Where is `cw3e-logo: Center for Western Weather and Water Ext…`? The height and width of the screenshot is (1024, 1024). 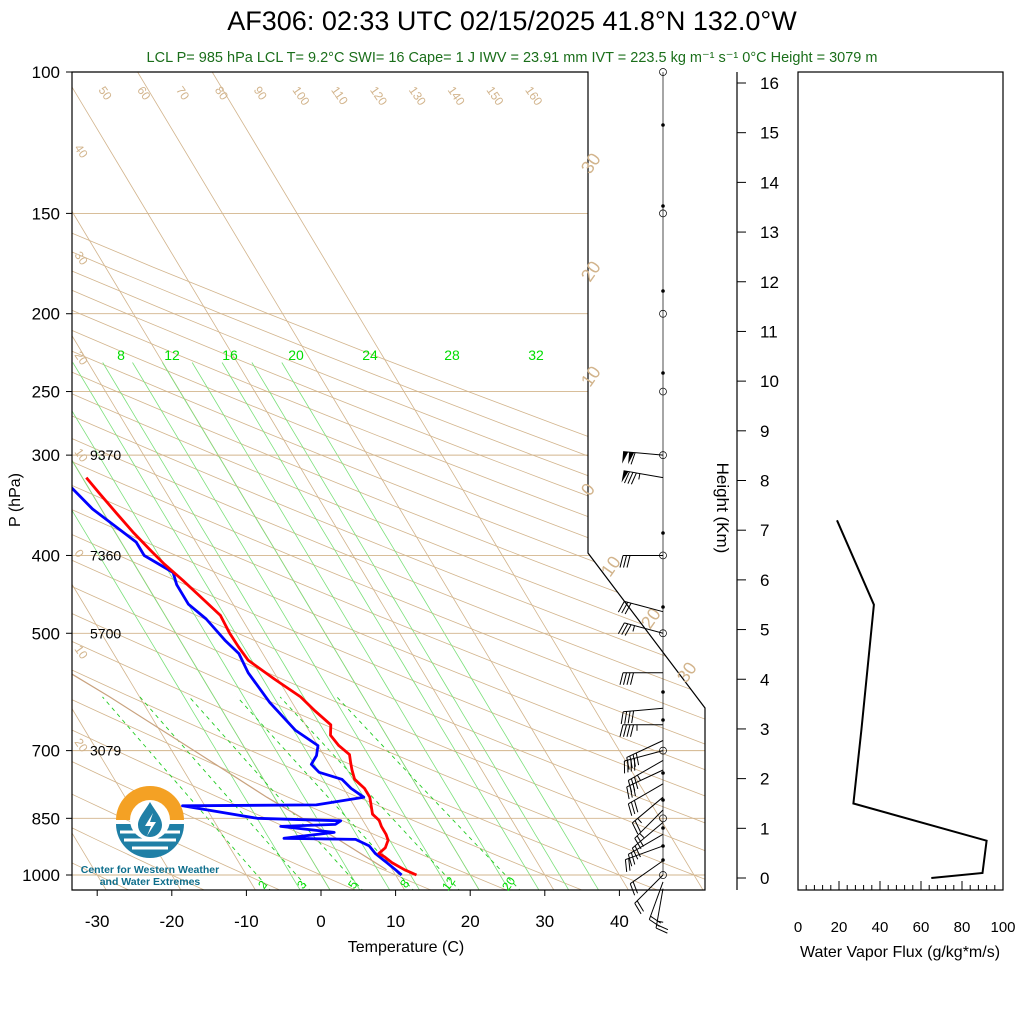 cw3e-logo: Center for Western Weather and Water Ext… is located at coordinates (150, 838).